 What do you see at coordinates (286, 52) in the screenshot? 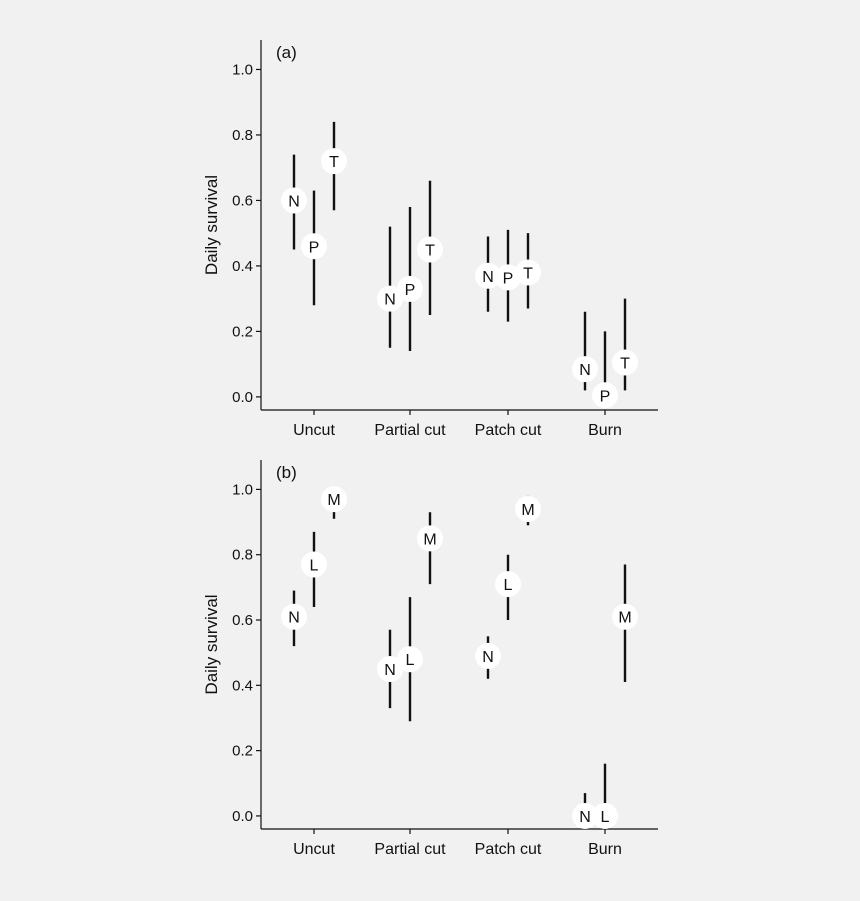
I see `panel-label: (a)` at bounding box center [286, 52].